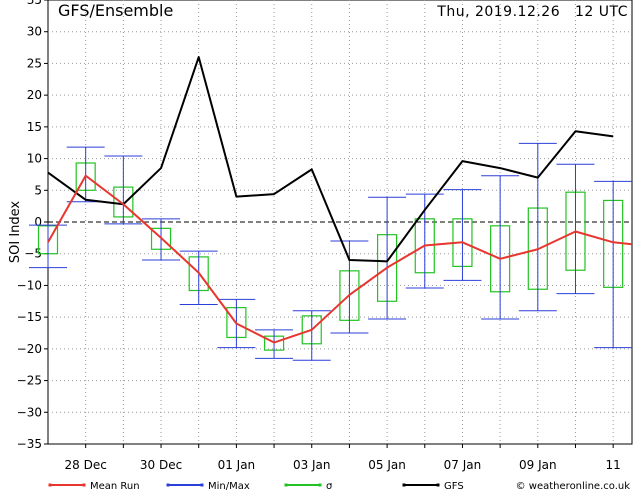 This screenshot has width=634, height=490. What do you see at coordinates (15, 232) in the screenshot?
I see `y-axis-label: SOI Index` at bounding box center [15, 232].